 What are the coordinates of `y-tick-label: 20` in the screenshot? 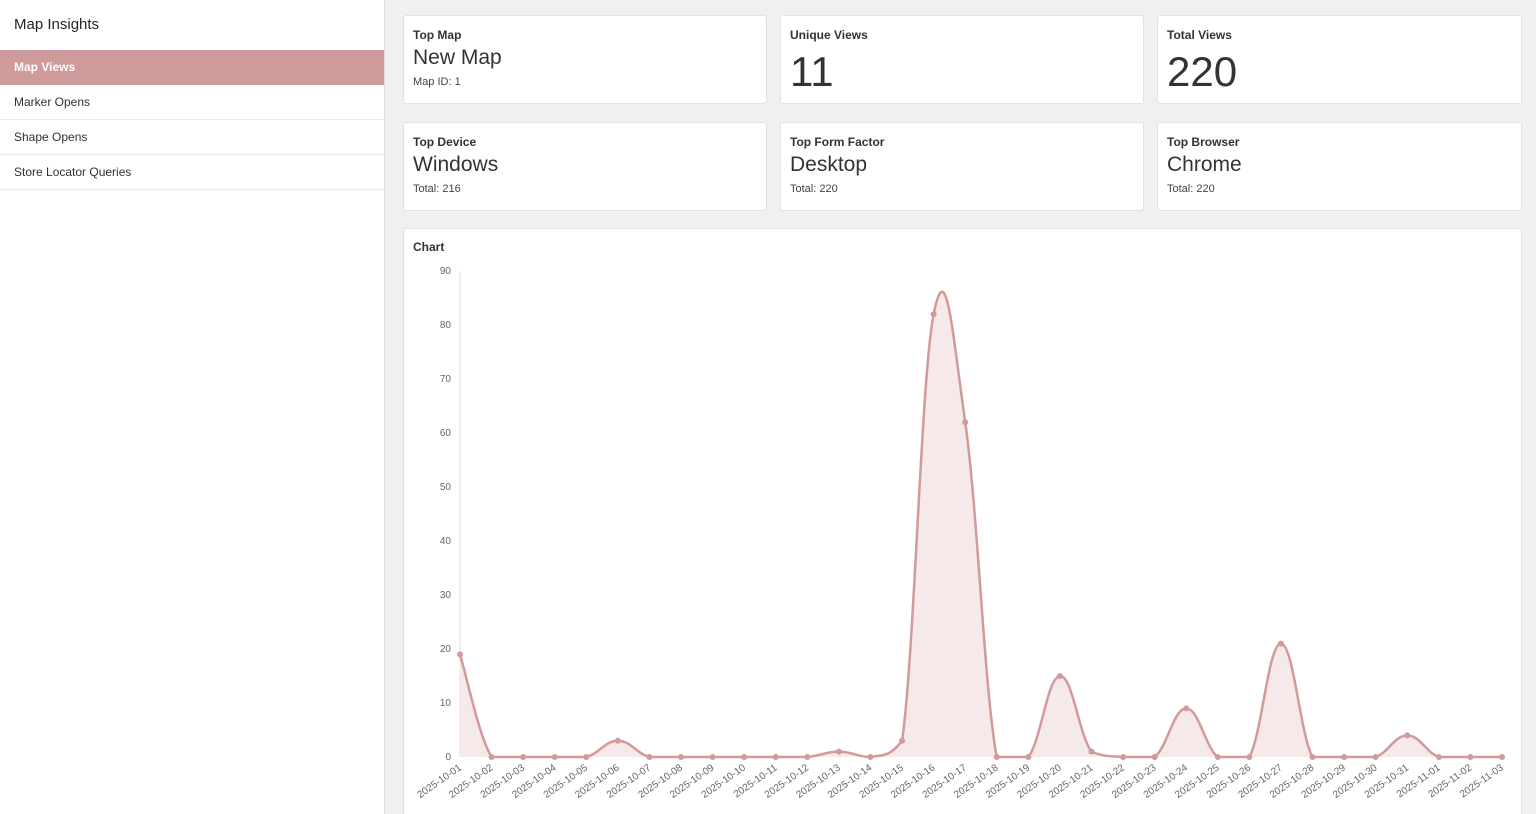 It's located at (446, 649).